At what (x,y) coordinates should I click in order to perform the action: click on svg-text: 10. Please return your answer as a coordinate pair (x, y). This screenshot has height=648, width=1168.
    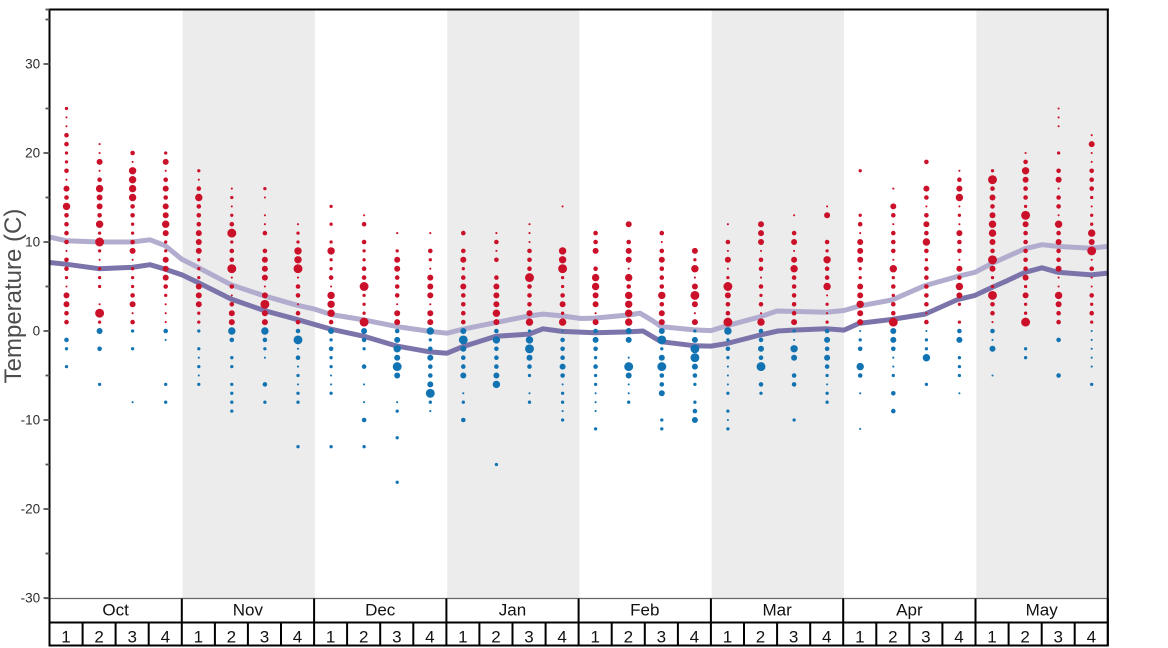
    Looking at the image, I should click on (32, 242).